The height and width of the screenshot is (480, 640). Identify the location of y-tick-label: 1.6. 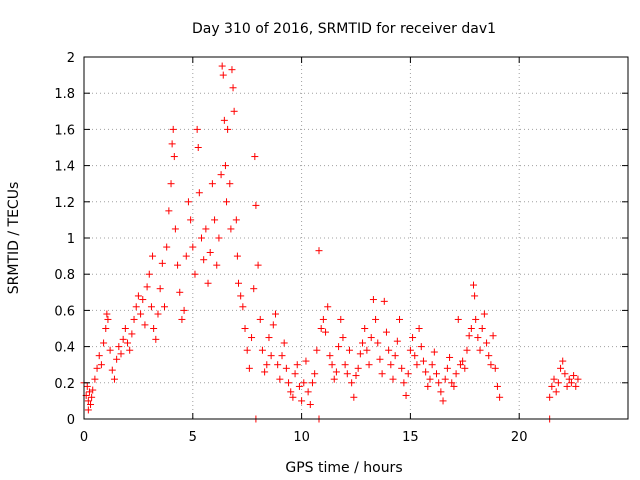
(64, 130).